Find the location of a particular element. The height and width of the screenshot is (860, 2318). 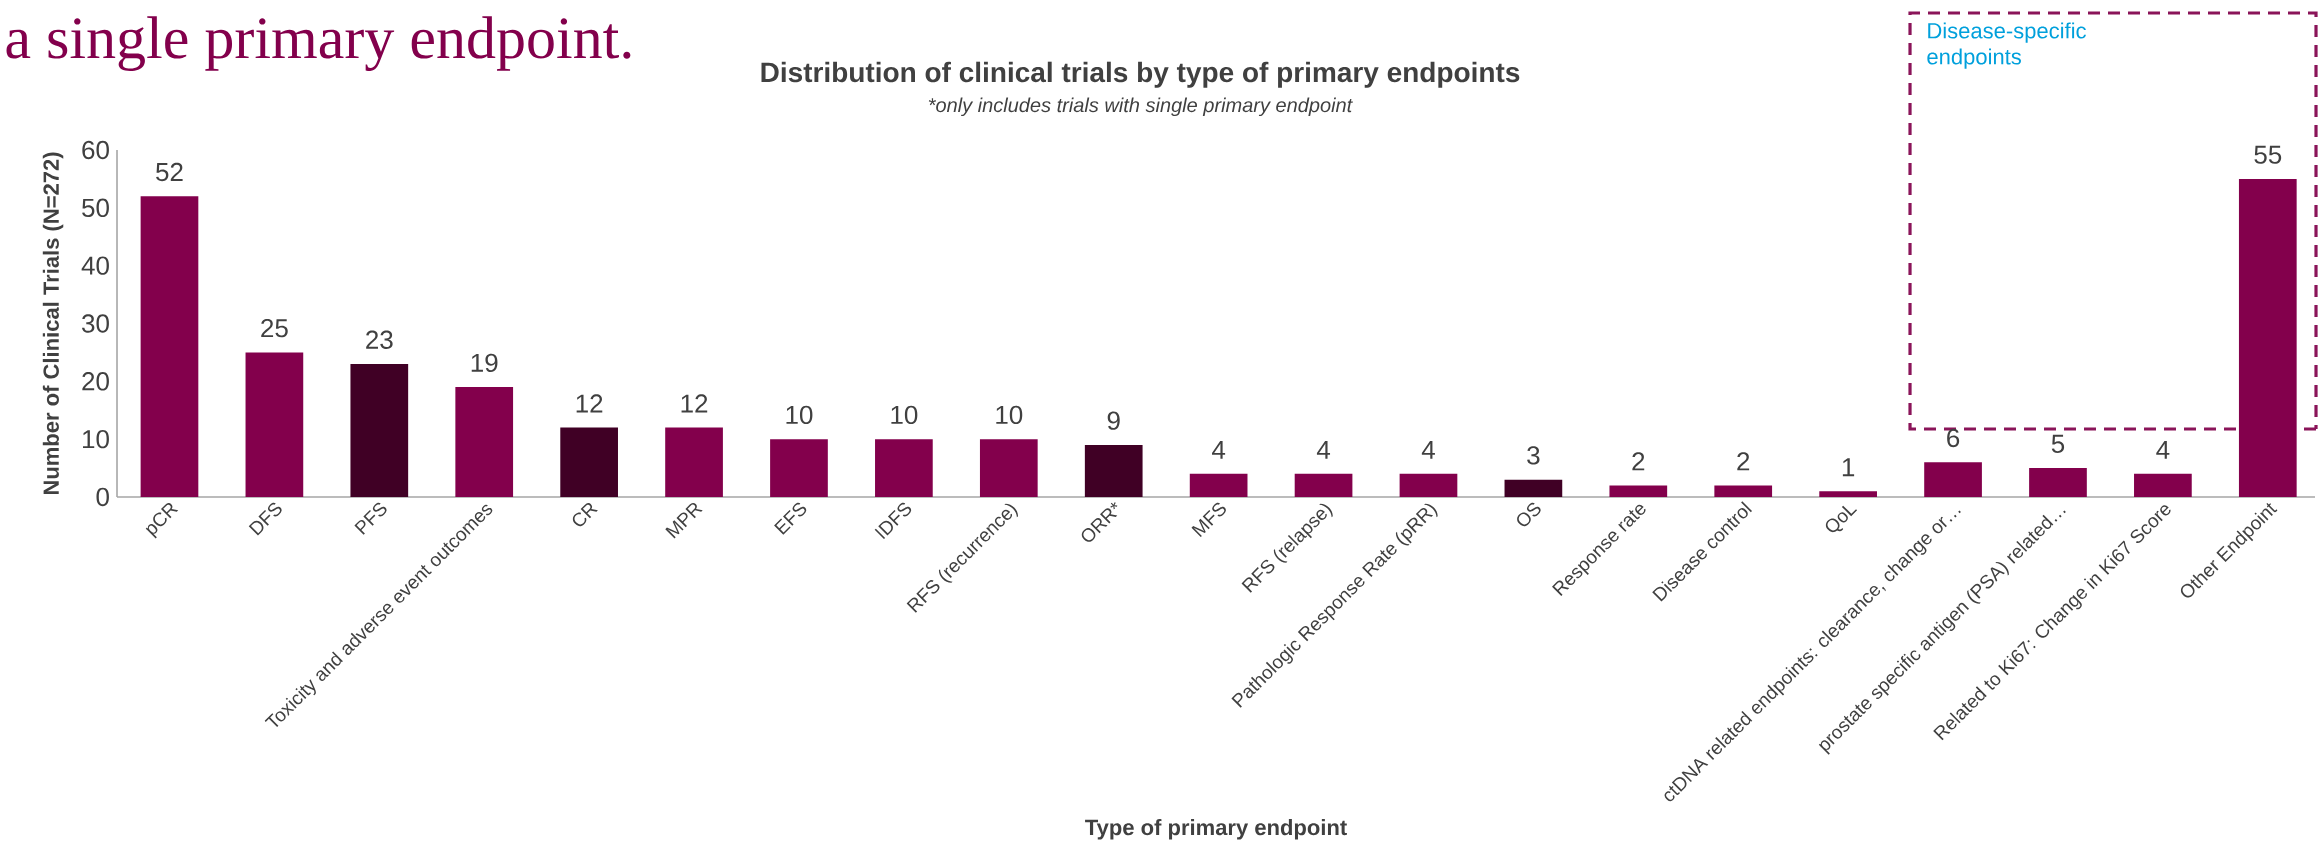

text: a single primary endpoint. is located at coordinates (318, 43).